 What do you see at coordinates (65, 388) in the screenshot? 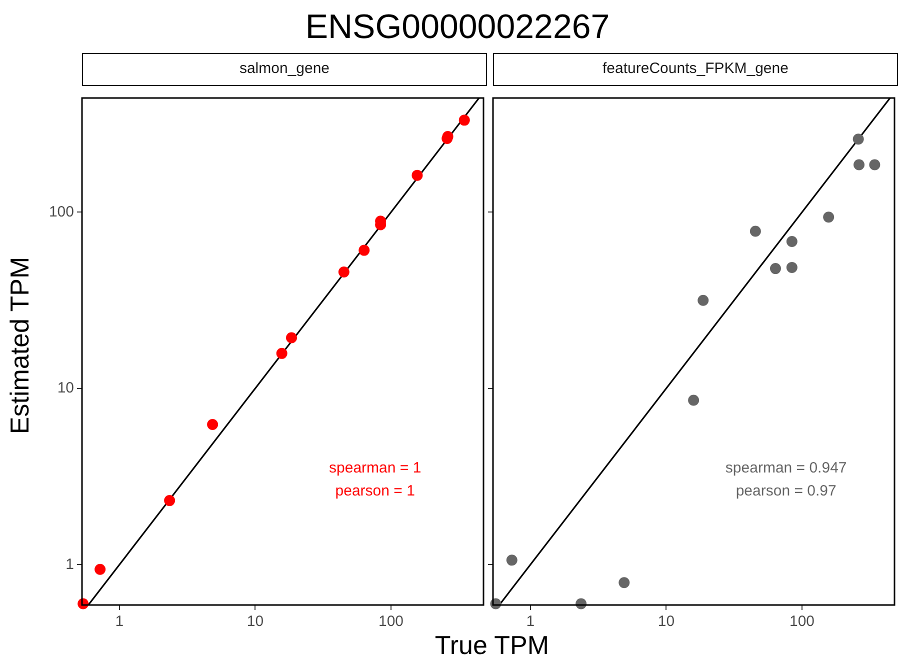
I see `y-tick-label: 10` at bounding box center [65, 388].